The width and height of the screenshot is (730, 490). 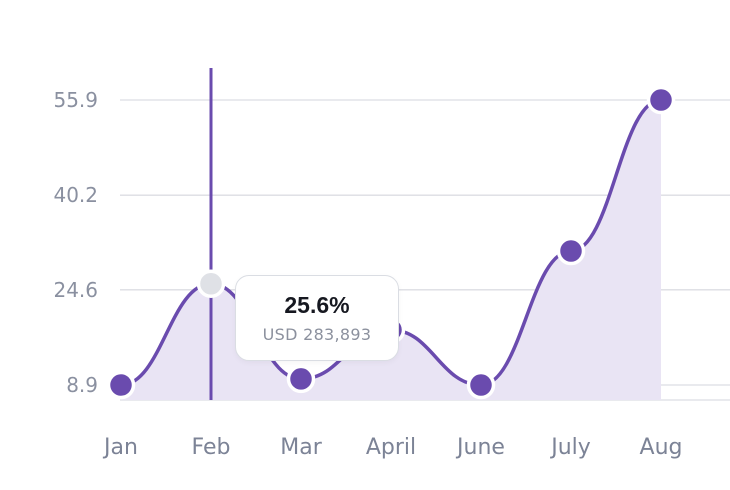 What do you see at coordinates (75, 242) in the screenshot?
I see `y-axis-ticks: 55.9 40.2 24.6 8.9` at bounding box center [75, 242].